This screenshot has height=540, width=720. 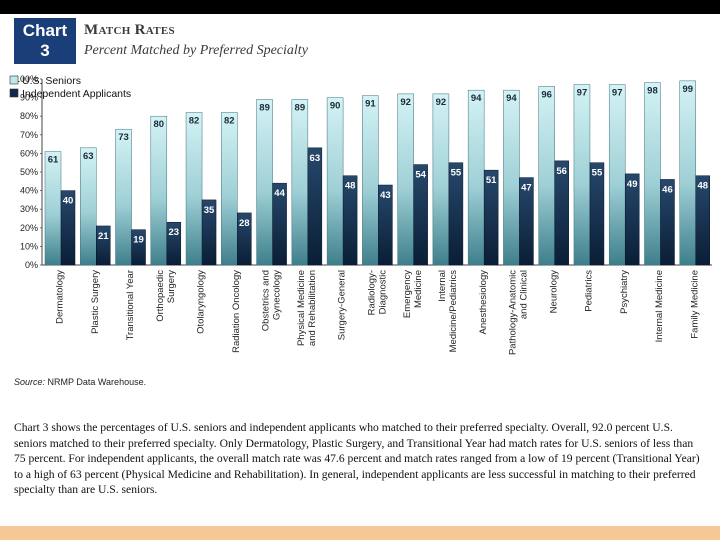 What do you see at coordinates (667, 189) in the screenshot?
I see `bar-label-independent-applicants: 46` at bounding box center [667, 189].